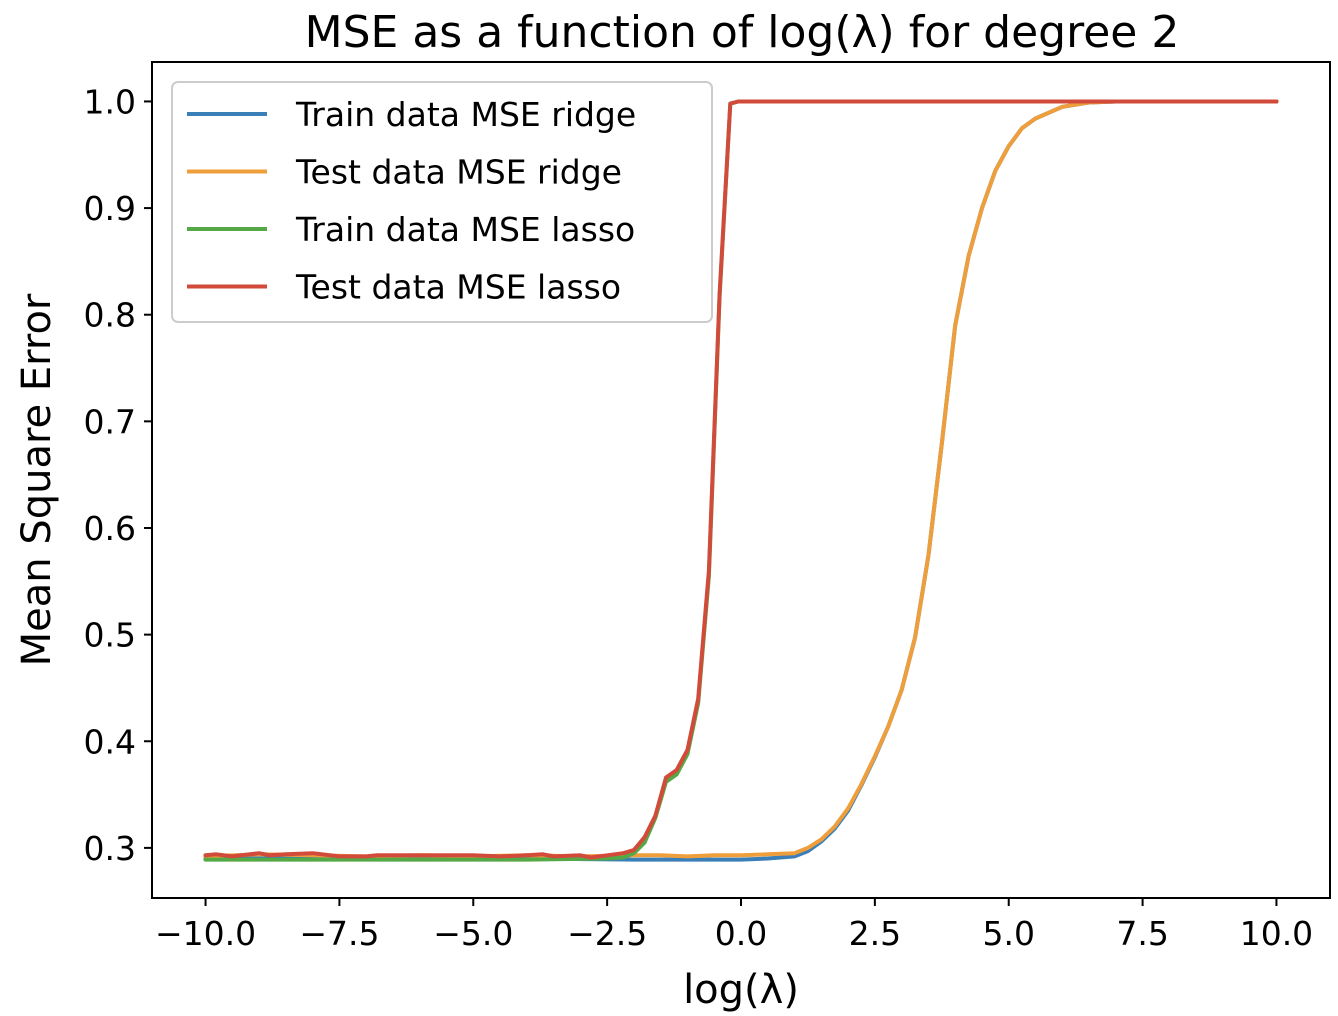 This screenshot has width=1338, height=1016. I want to click on y-tick-label: 0.4, so click(110, 741).